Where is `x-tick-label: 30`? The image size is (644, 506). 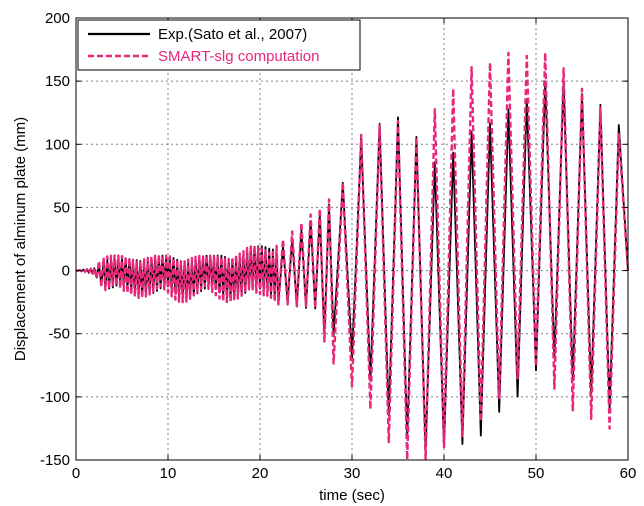
x-tick-label: 30 is located at coordinates (352, 473).